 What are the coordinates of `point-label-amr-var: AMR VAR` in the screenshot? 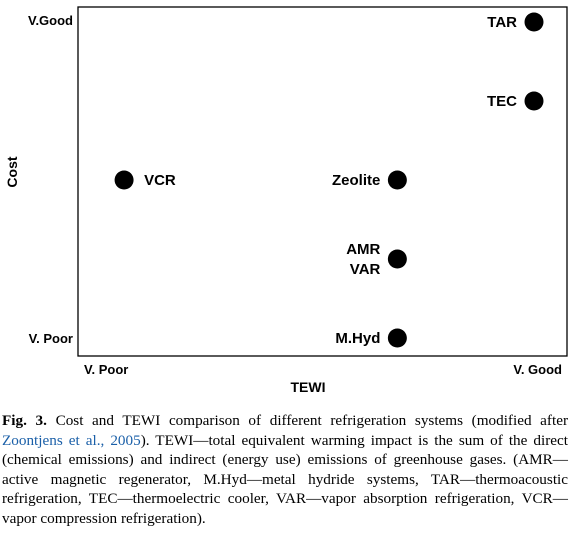 It's located at (363, 259).